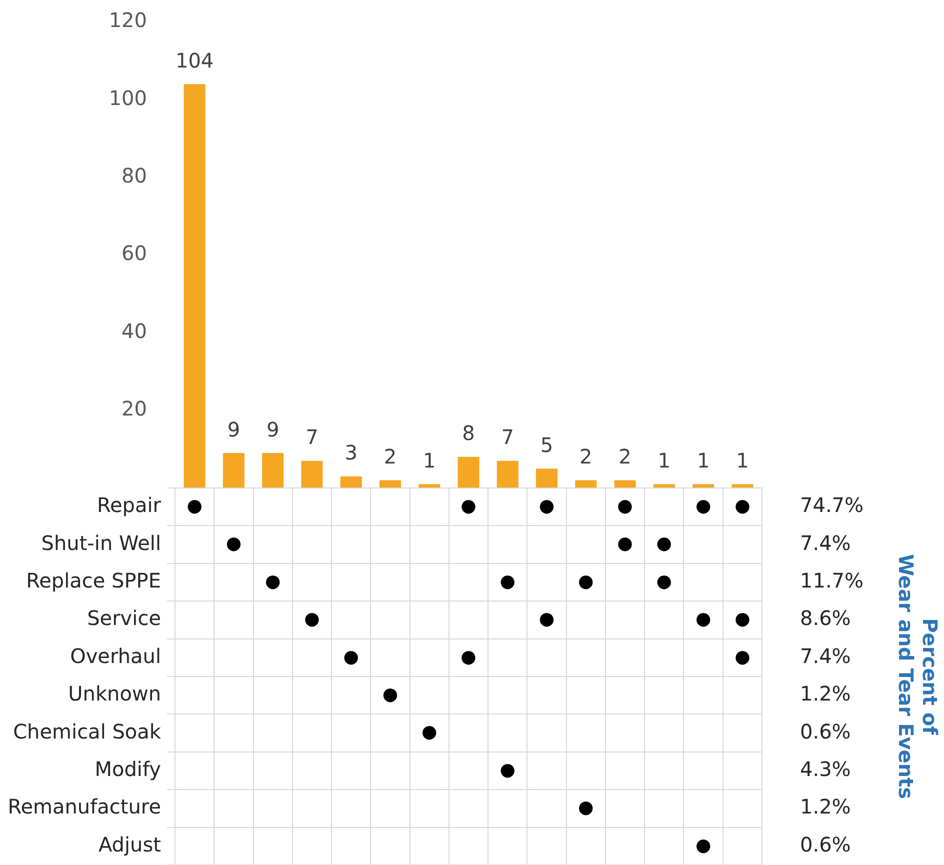  What do you see at coordinates (115, 656) in the screenshot?
I see `y-tick-label: Overhaul` at bounding box center [115, 656].